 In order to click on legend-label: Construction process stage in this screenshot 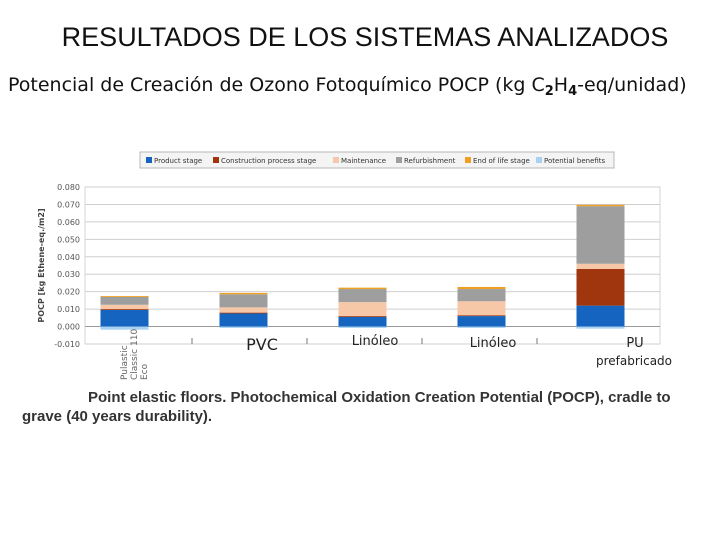, I will do `click(268, 161)`.